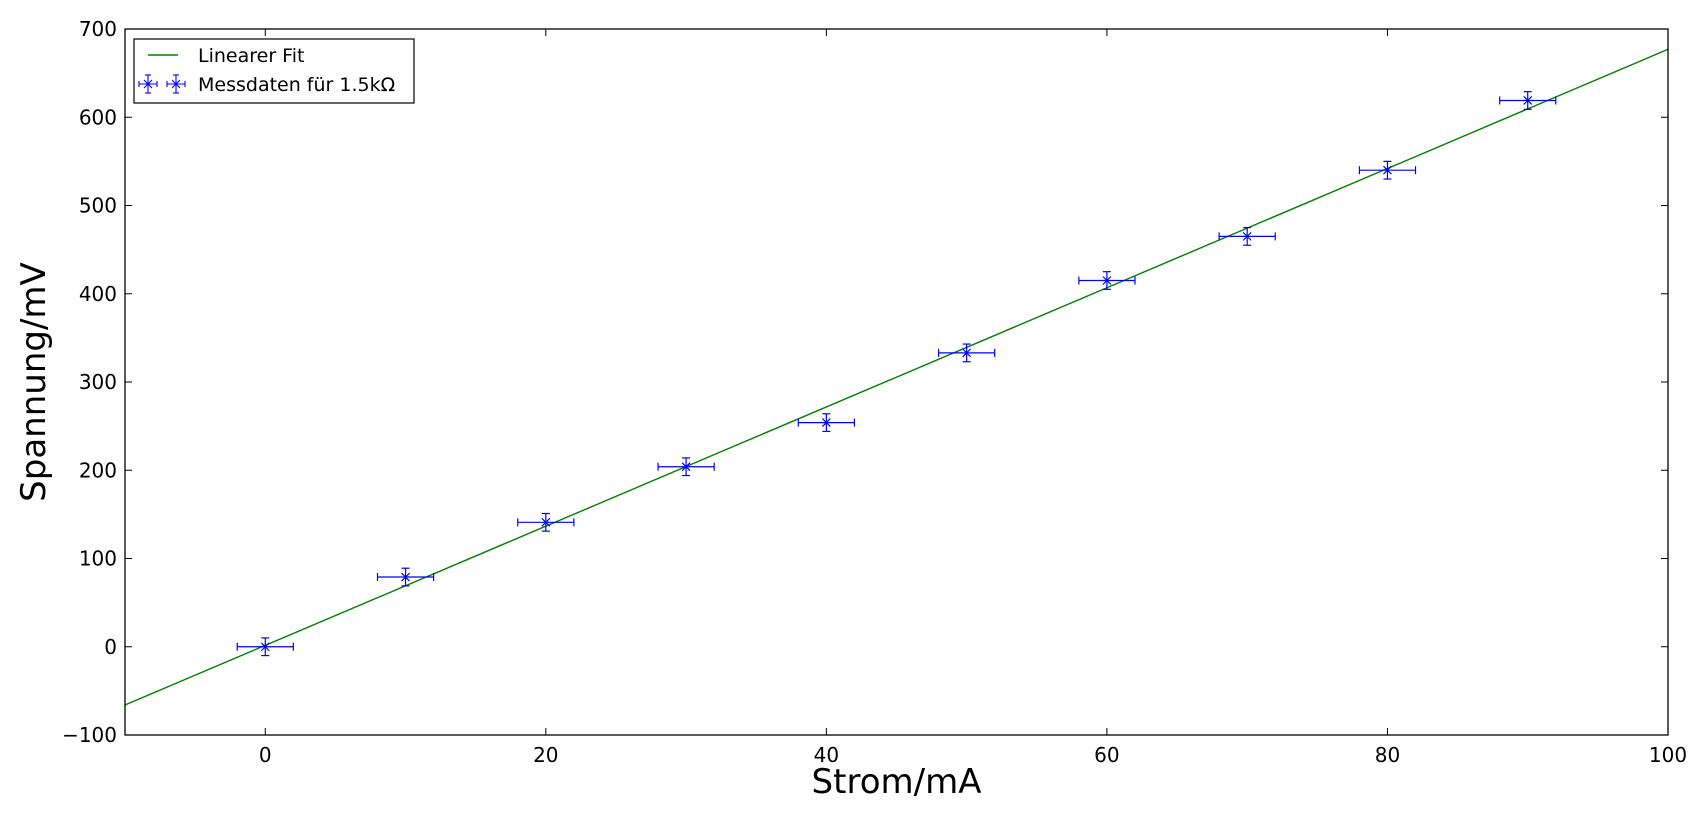 The height and width of the screenshot is (821, 1707). Describe the element at coordinates (251, 56) in the screenshot. I see `legend-fit-label: Linearer Fit` at that location.